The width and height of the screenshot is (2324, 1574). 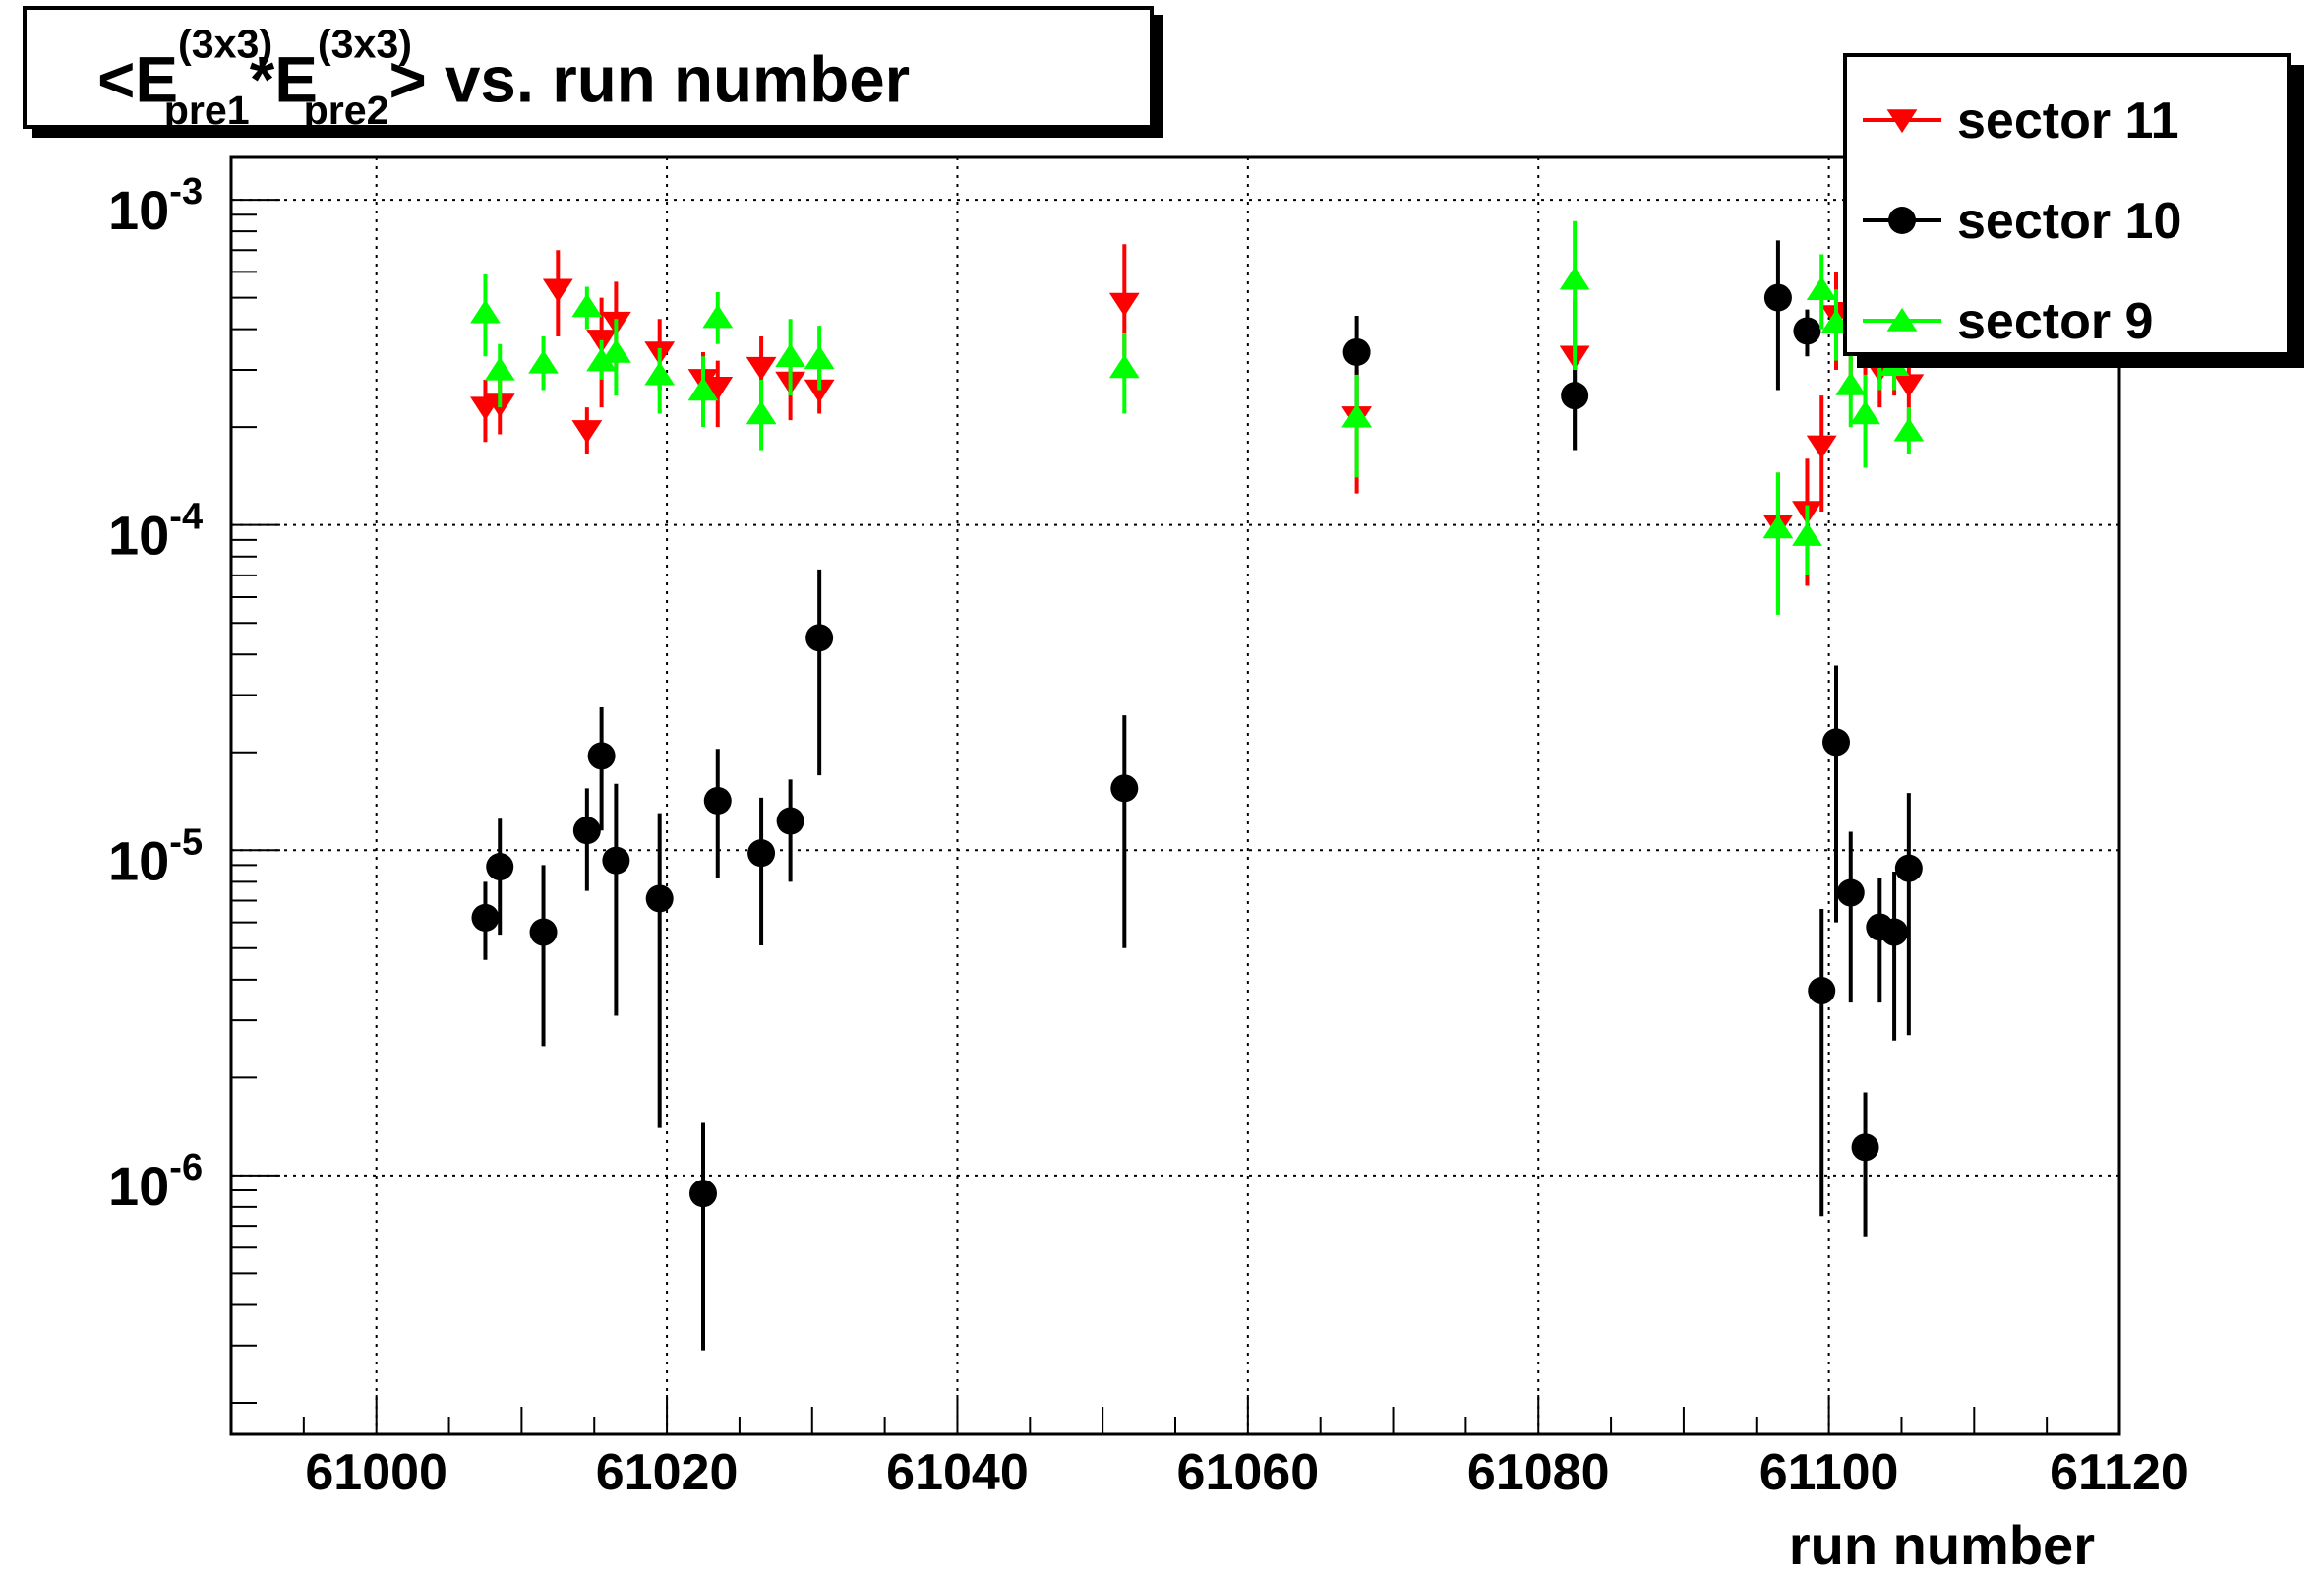 What do you see at coordinates (376, 1472) in the screenshot?
I see `x-tick-label: 61000` at bounding box center [376, 1472].